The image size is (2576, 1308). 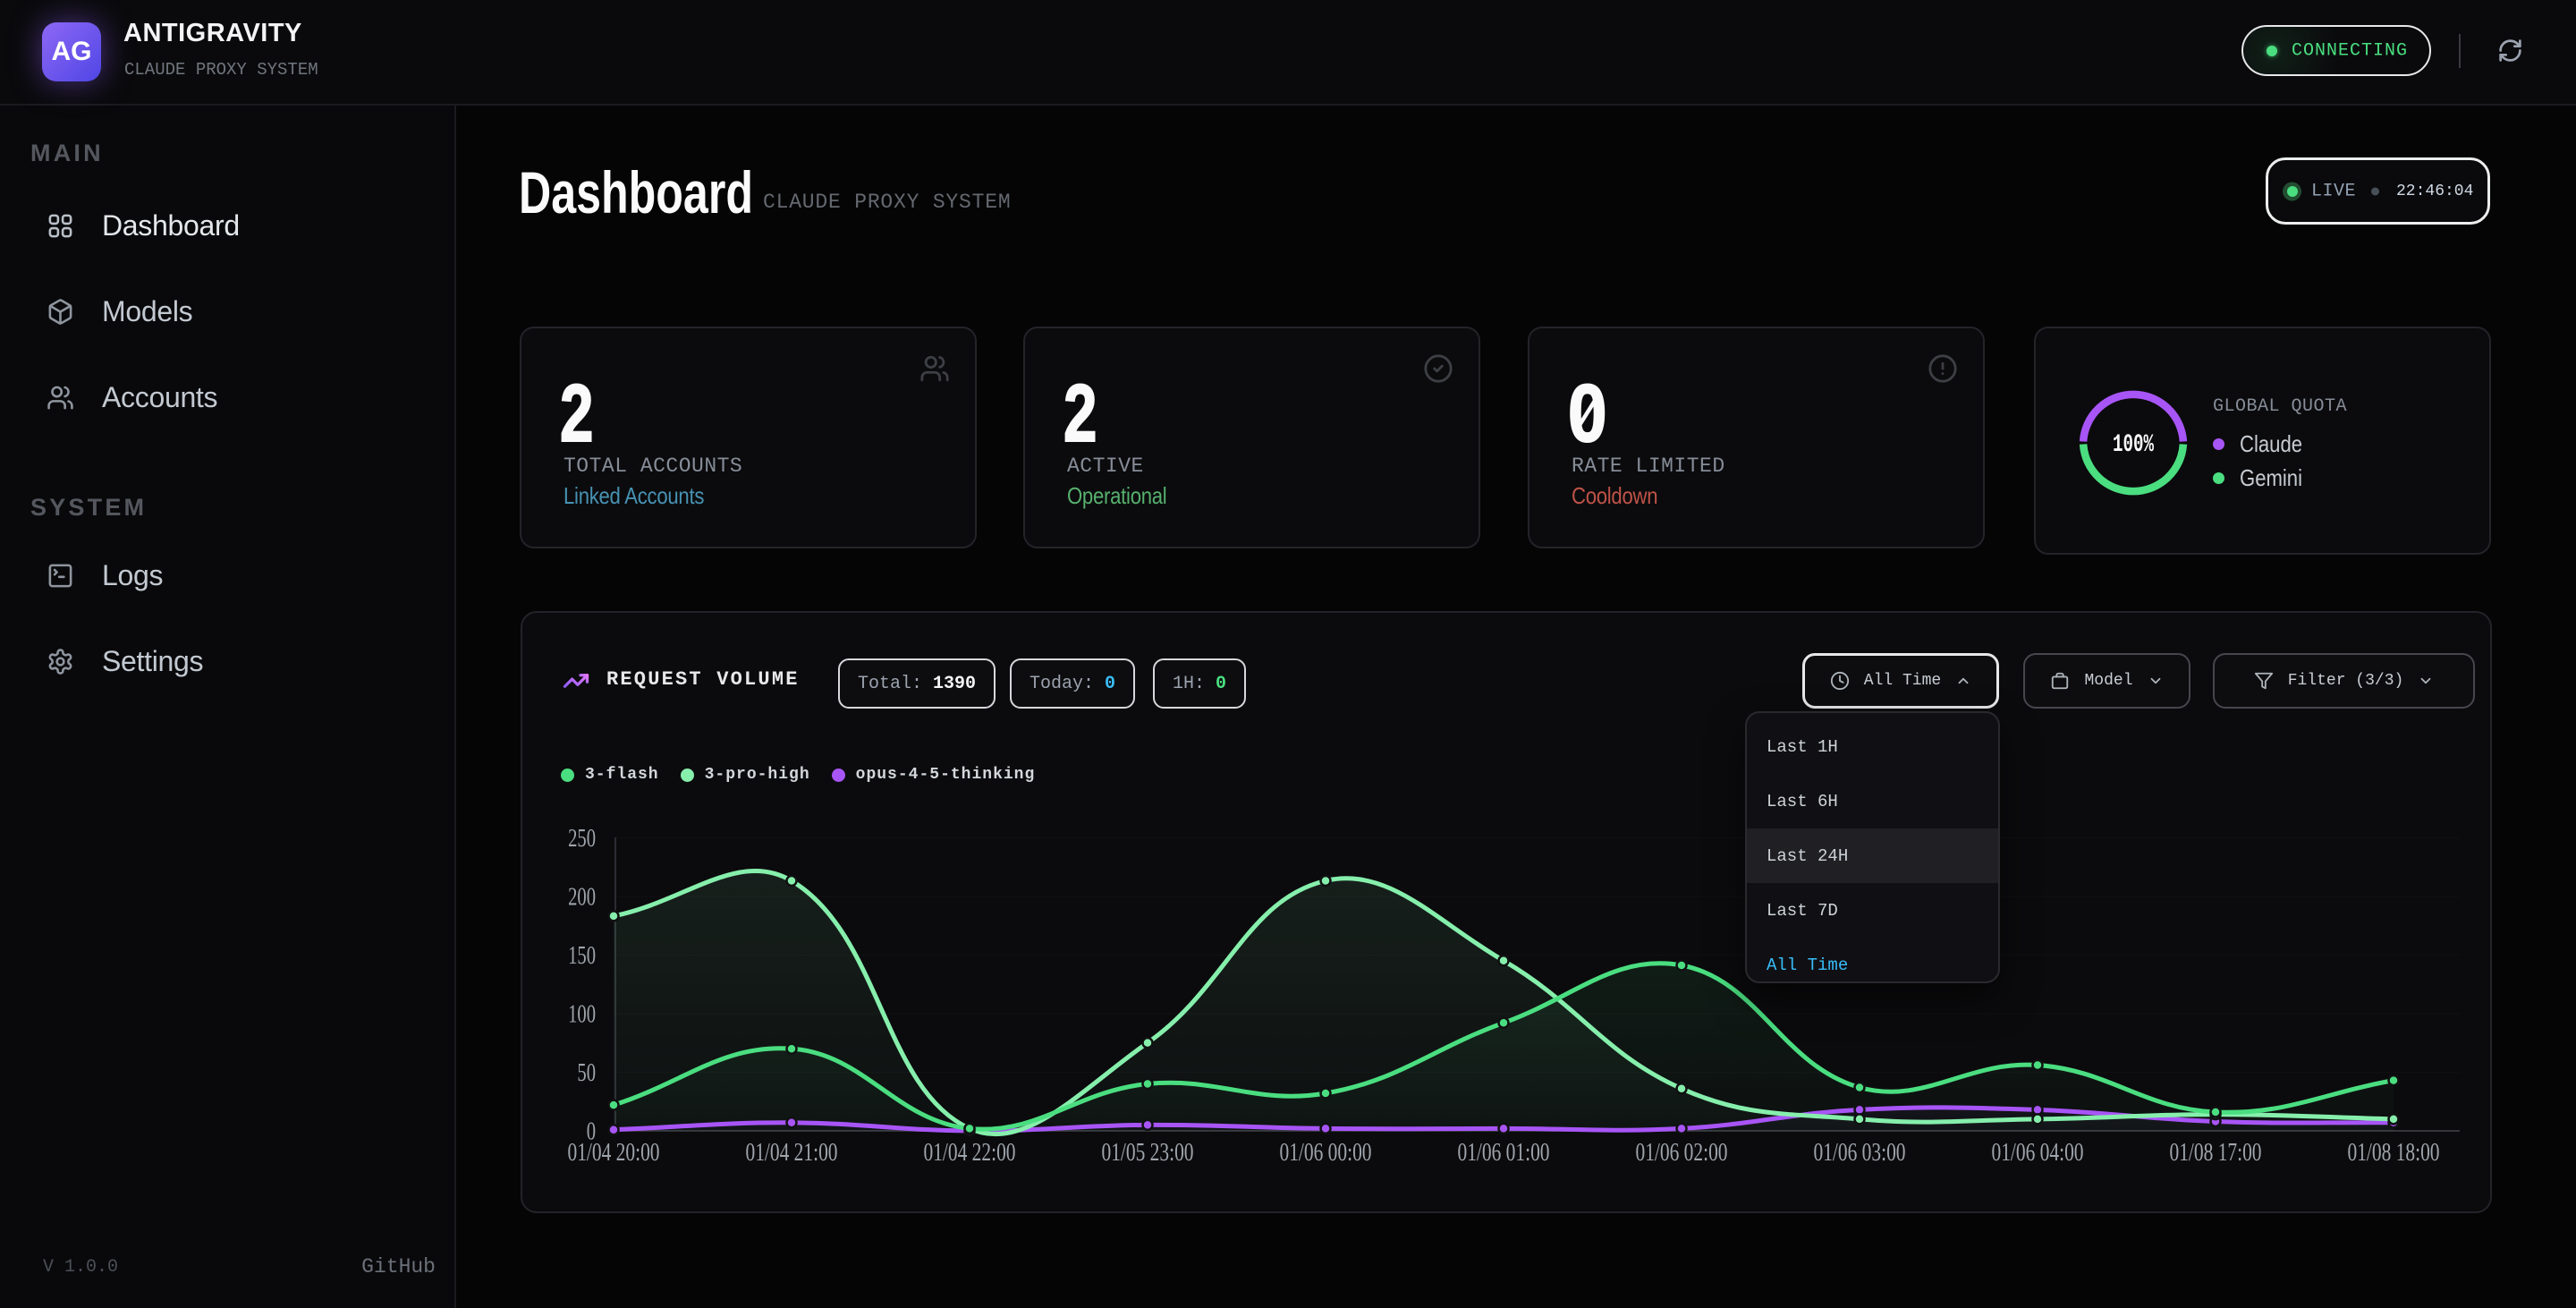 What do you see at coordinates (1682, 1153) in the screenshot?
I see `svg-text: 01/06 02:00` at bounding box center [1682, 1153].